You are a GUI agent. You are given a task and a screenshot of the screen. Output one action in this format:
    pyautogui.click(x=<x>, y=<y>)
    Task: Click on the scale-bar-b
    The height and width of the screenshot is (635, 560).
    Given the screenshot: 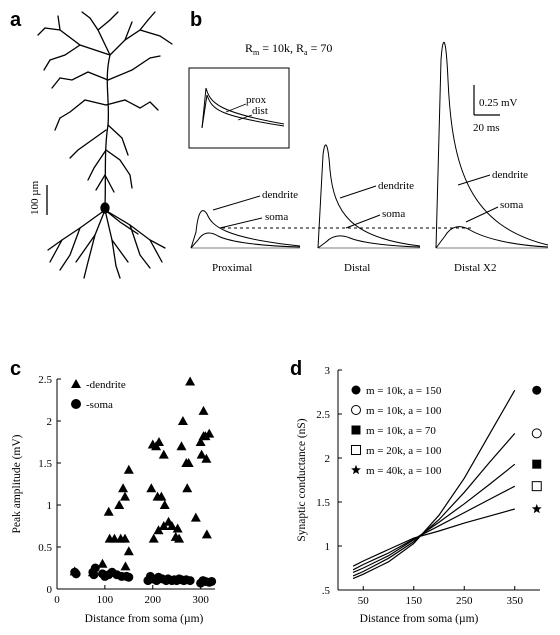 What is the action you would take?
    pyautogui.click(x=486, y=100)
    